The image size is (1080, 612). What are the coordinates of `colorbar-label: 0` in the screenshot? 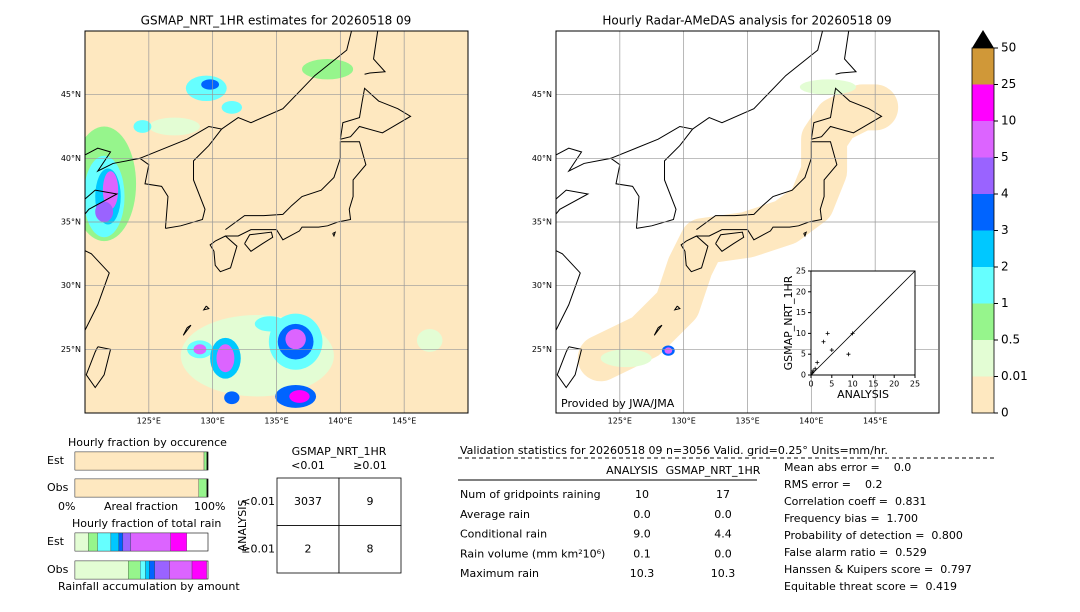 It's located at (1005, 413).